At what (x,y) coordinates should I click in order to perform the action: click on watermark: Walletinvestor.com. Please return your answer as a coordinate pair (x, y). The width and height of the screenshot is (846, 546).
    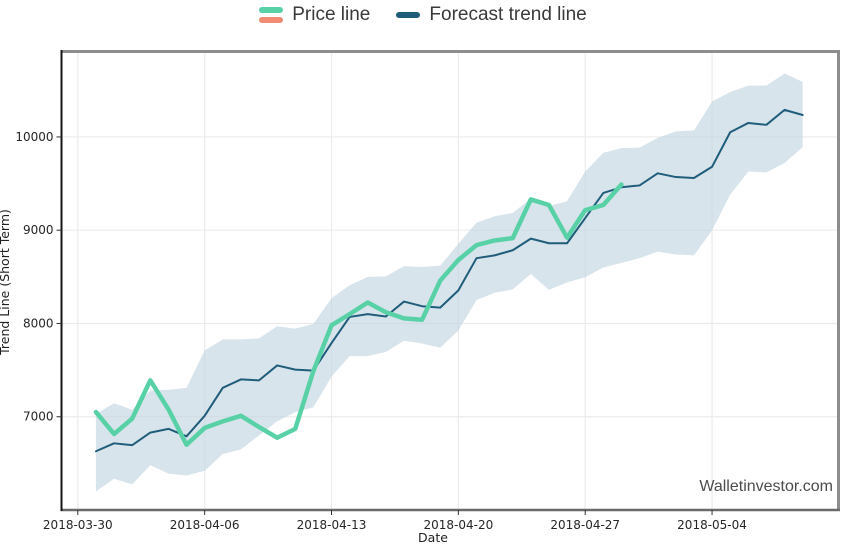
    Looking at the image, I should click on (766, 486).